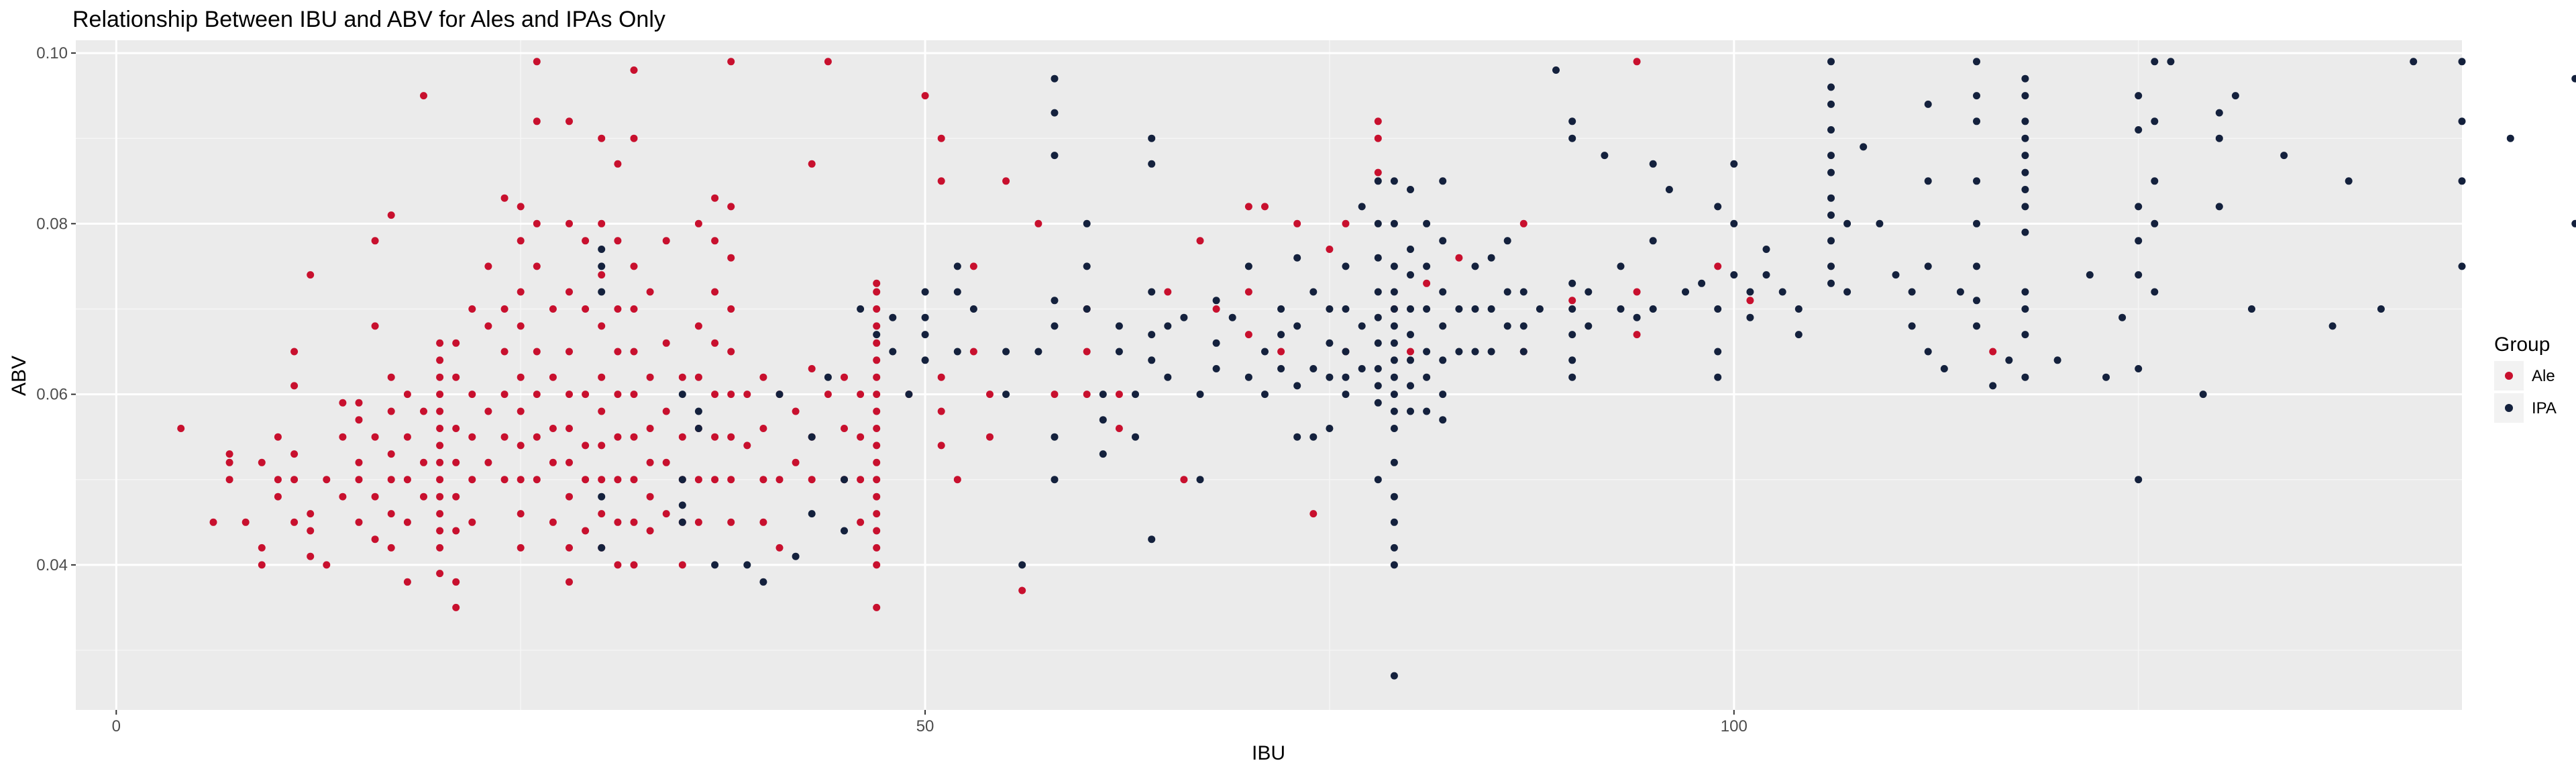  Describe the element at coordinates (2509, 376) in the screenshot. I see `legend-key-ale` at that location.